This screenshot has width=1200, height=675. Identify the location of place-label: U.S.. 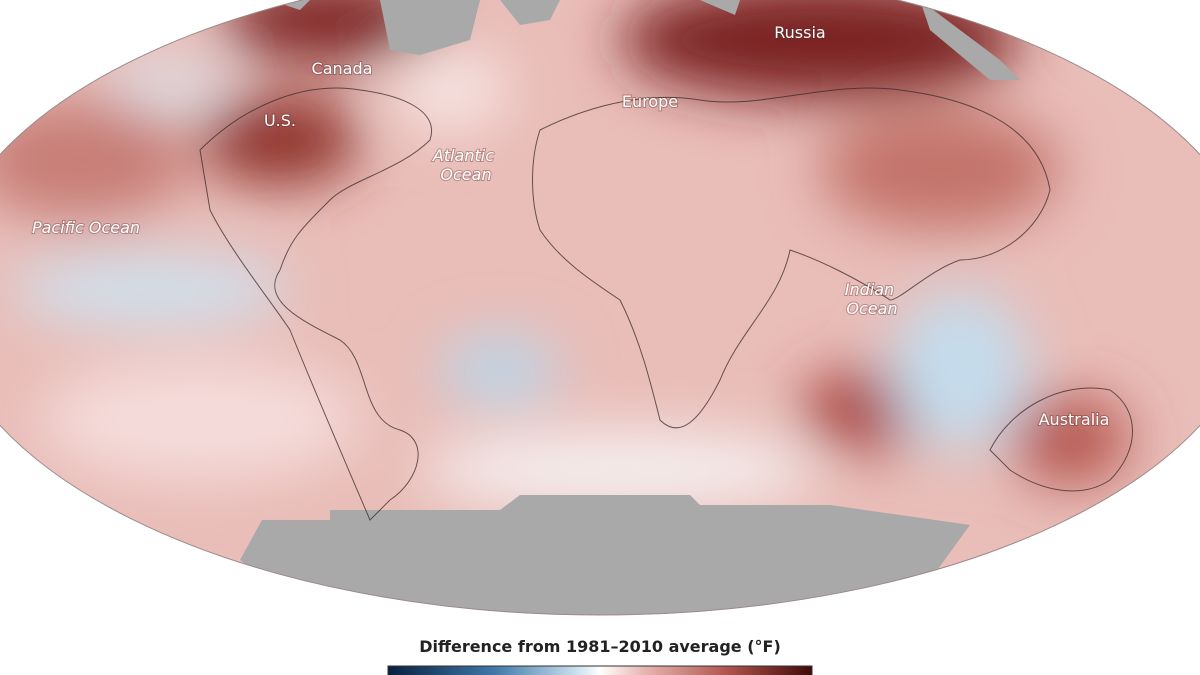
(280, 120).